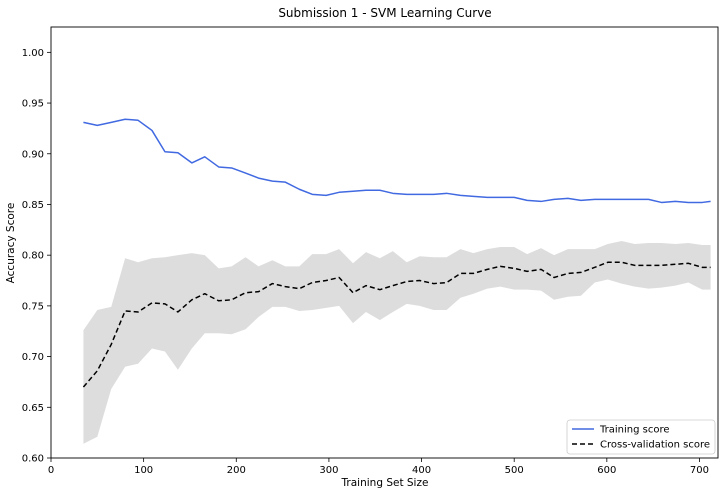 The width and height of the screenshot is (727, 496). Describe the element at coordinates (11, 243) in the screenshot. I see `y-axis-label: Accuracy Score` at that location.